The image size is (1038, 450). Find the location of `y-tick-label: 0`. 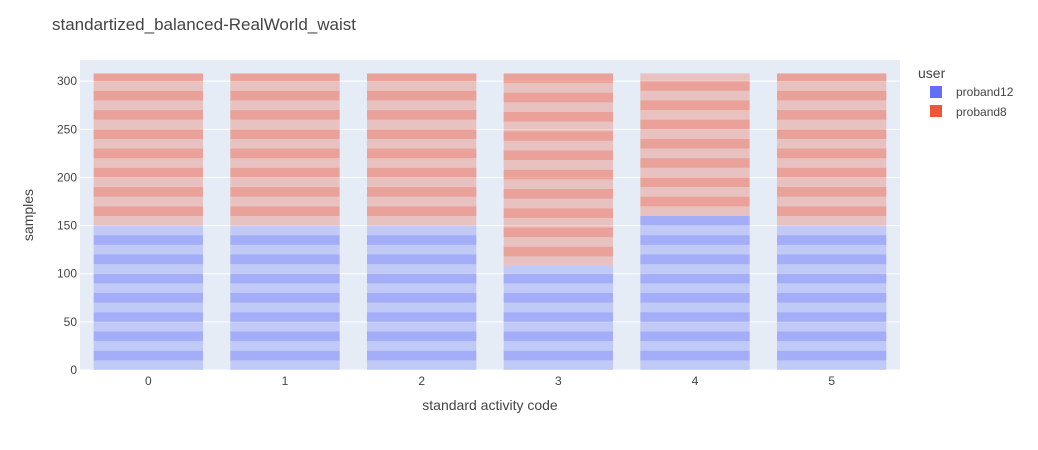

y-tick-label: 0 is located at coordinates (73, 370).